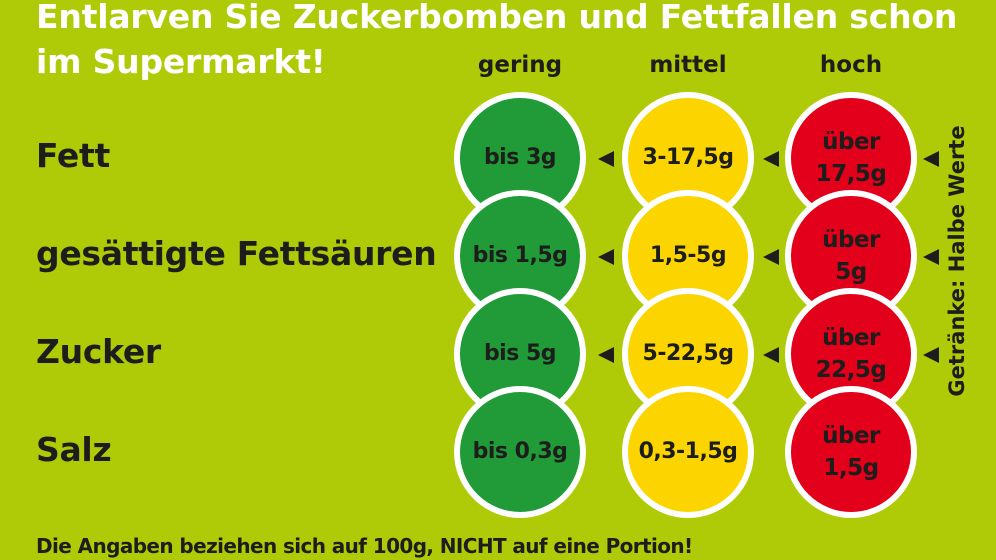 This screenshot has width=996, height=560. I want to click on row-label-gesaettigte-fettsaeuren: gesättigte Fettsäuren, so click(236, 253).